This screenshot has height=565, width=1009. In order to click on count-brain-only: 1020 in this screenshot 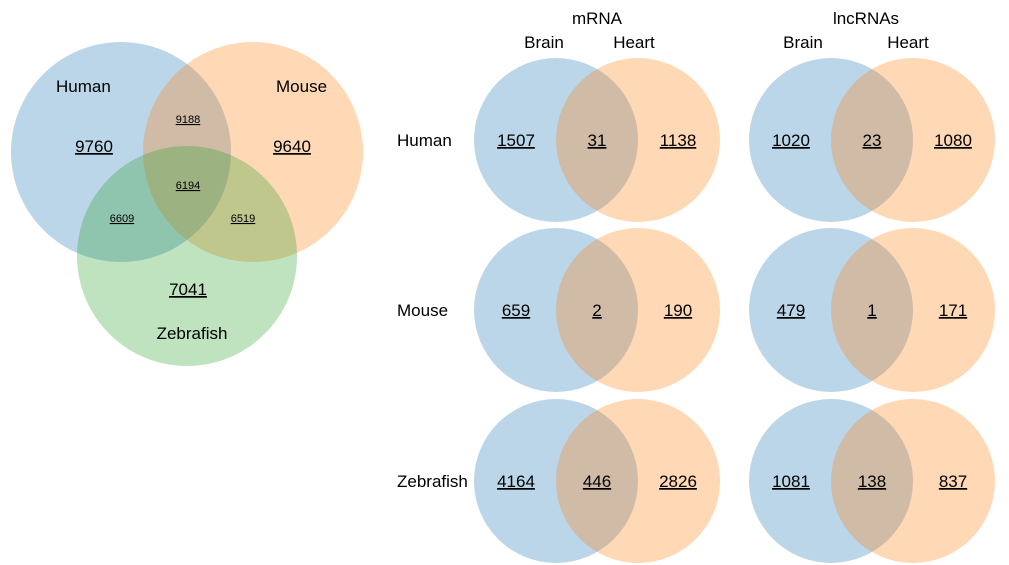, I will do `click(791, 140)`.